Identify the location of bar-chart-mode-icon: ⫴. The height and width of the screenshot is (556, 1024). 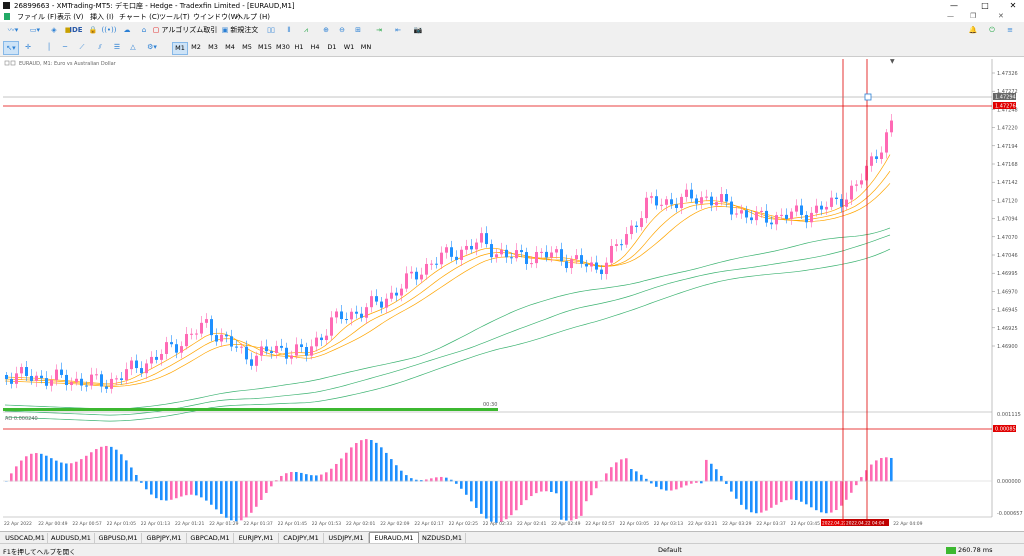
(289, 29).